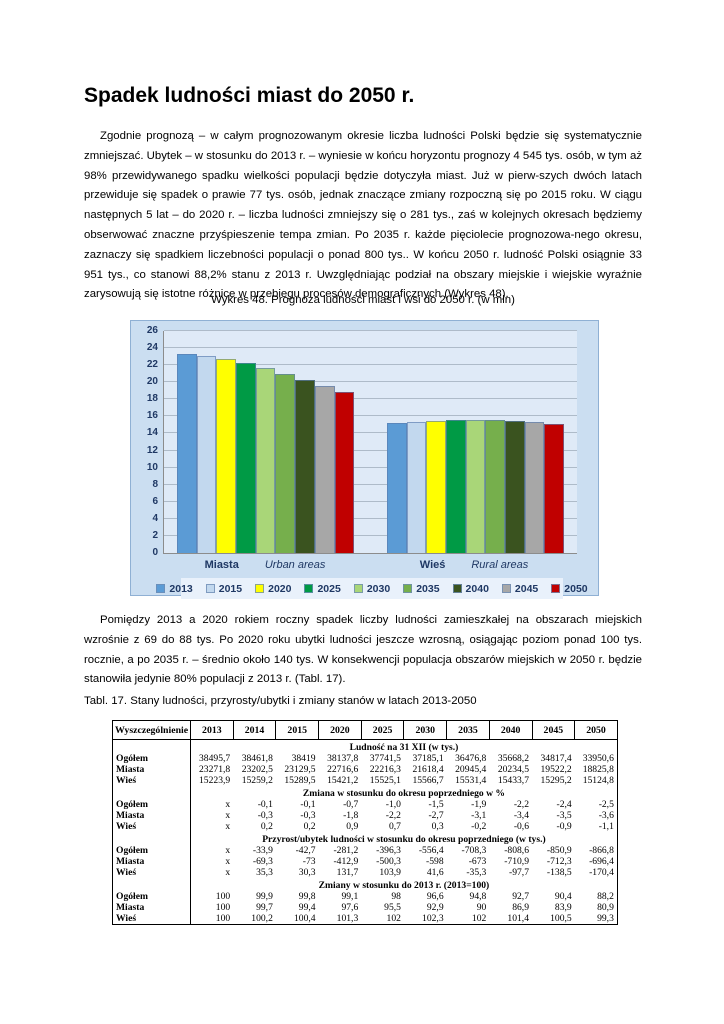 The image size is (724, 1024). I want to click on table-cell: 15259,2, so click(257, 780).